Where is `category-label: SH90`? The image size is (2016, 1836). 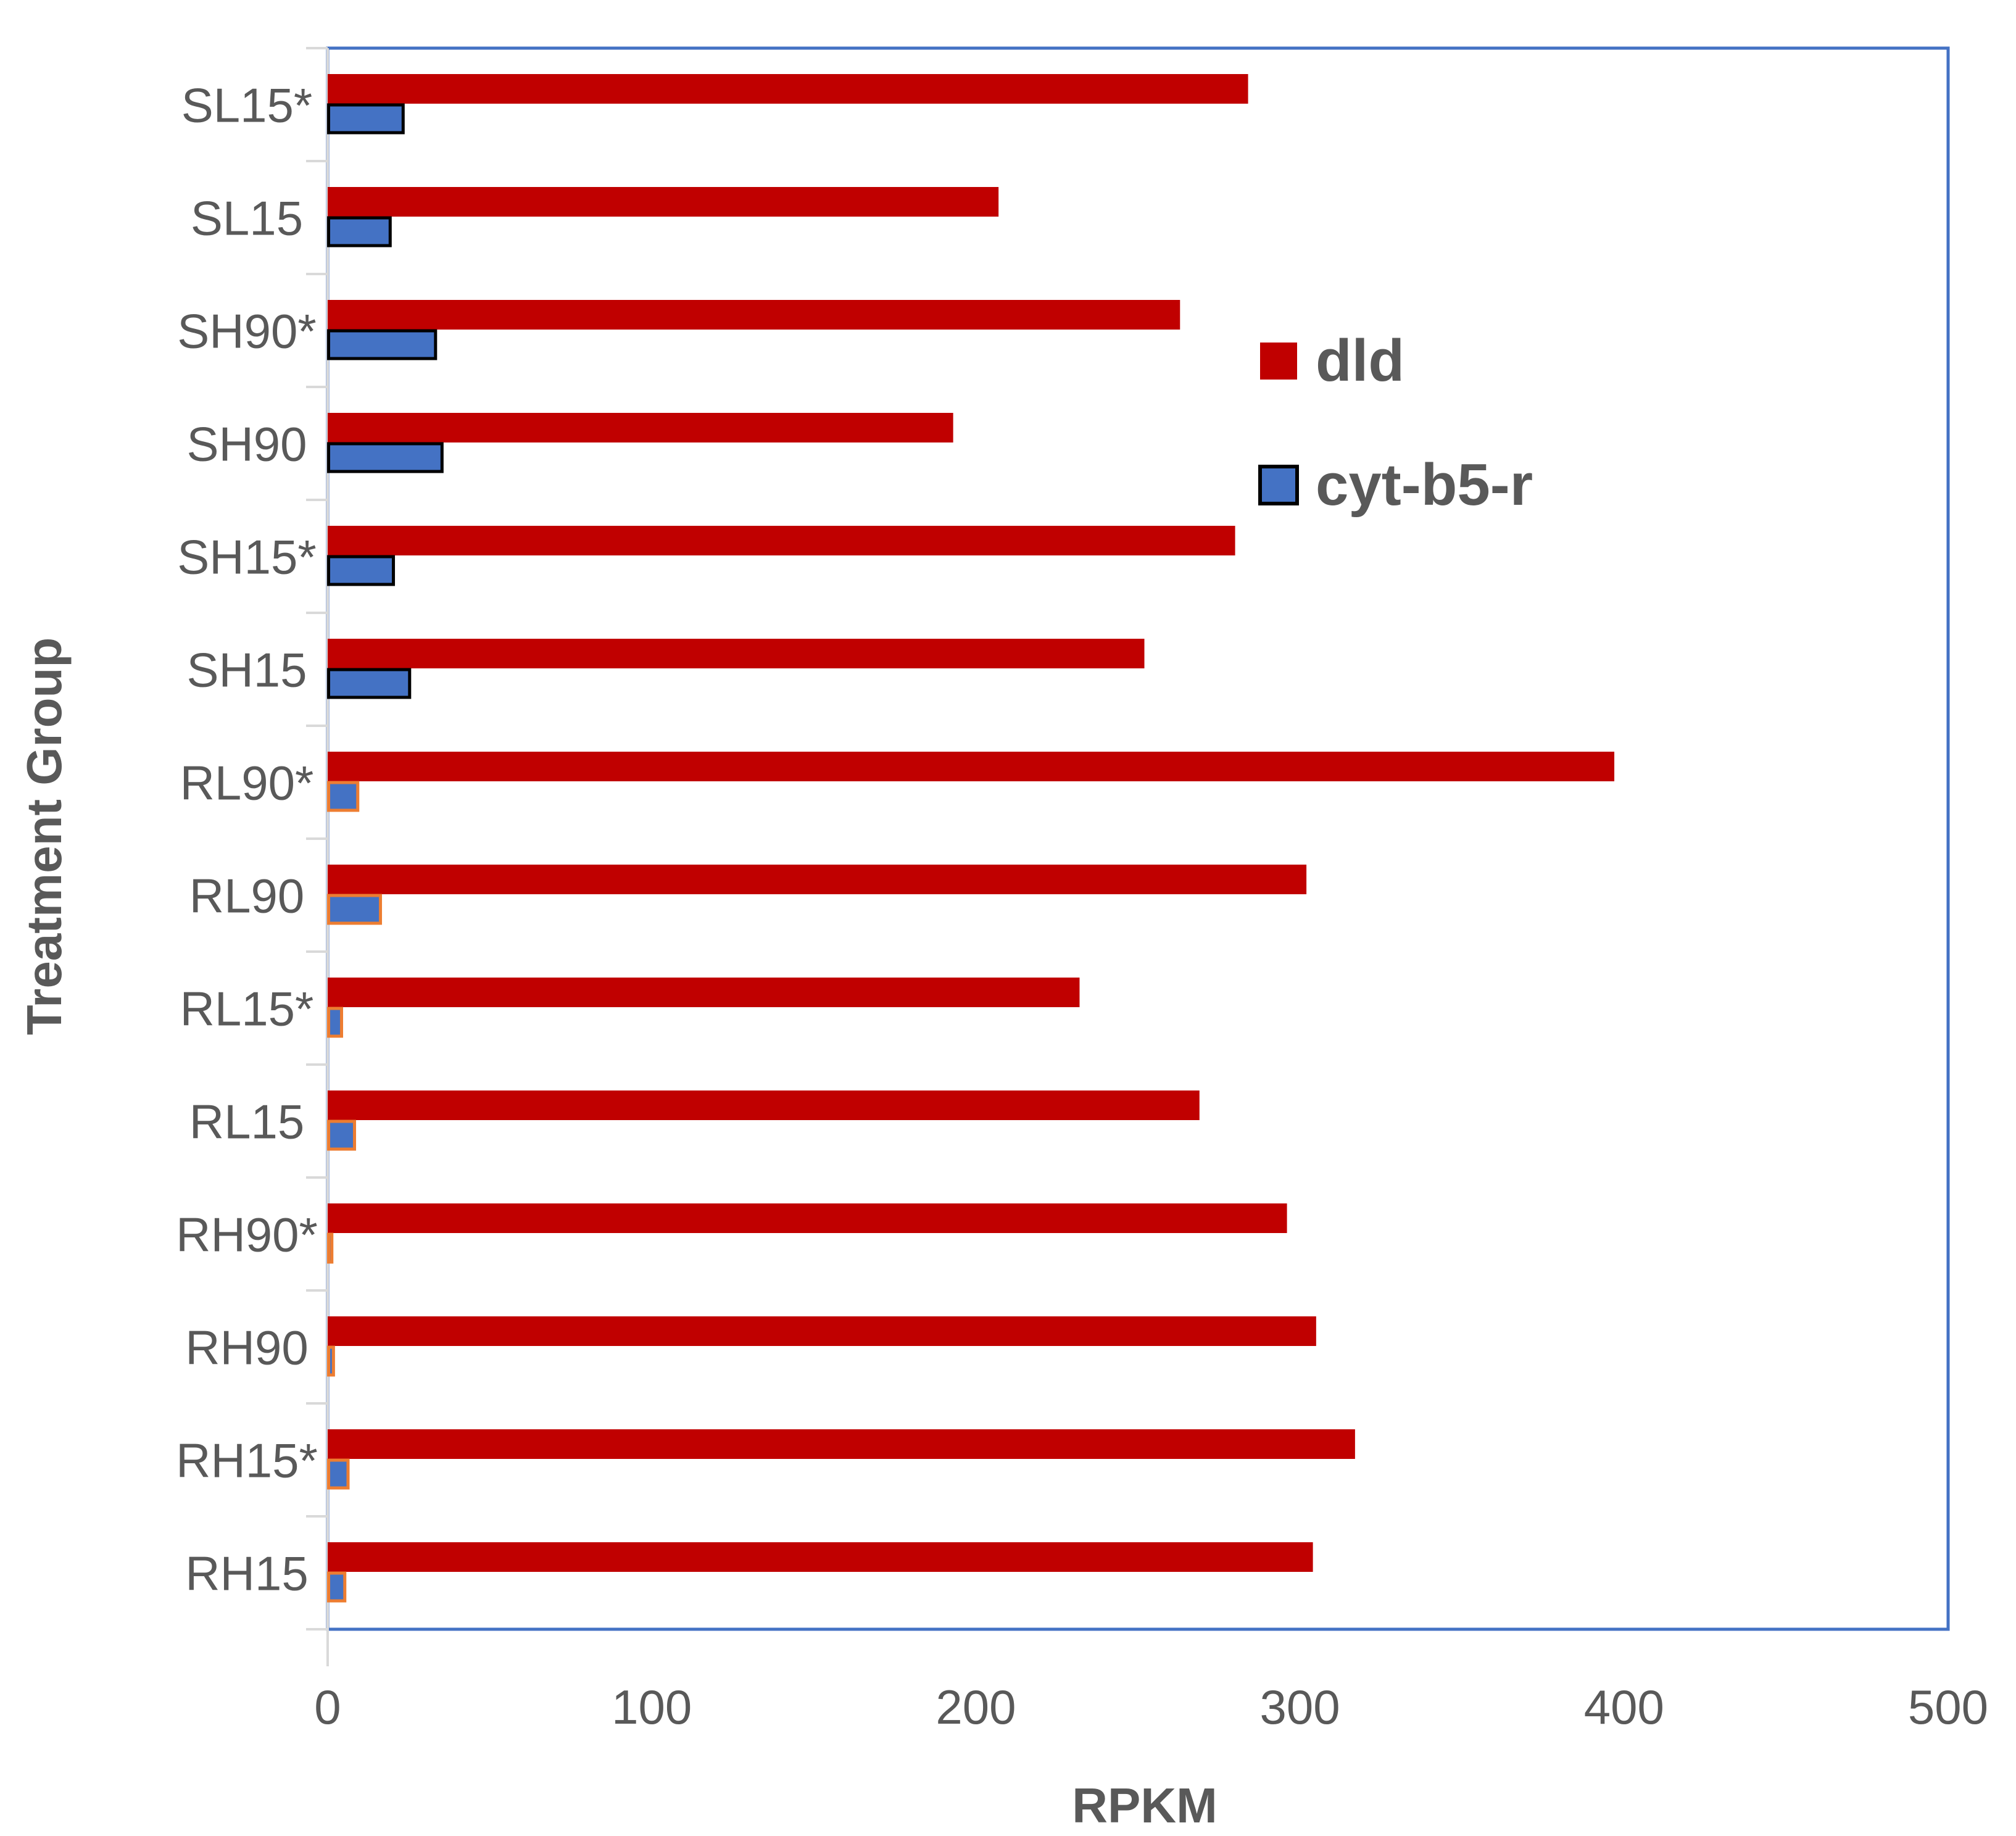 category-label: SH90 is located at coordinates (246, 444).